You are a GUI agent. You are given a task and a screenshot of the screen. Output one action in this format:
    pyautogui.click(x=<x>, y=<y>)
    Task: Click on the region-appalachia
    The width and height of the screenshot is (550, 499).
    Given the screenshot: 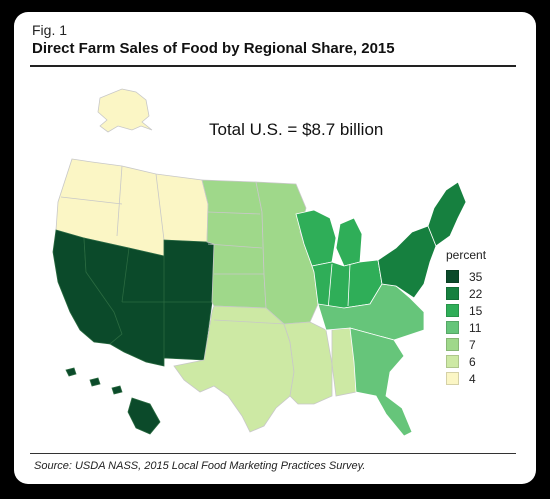 What is the action you would take?
    pyautogui.click(x=371, y=312)
    